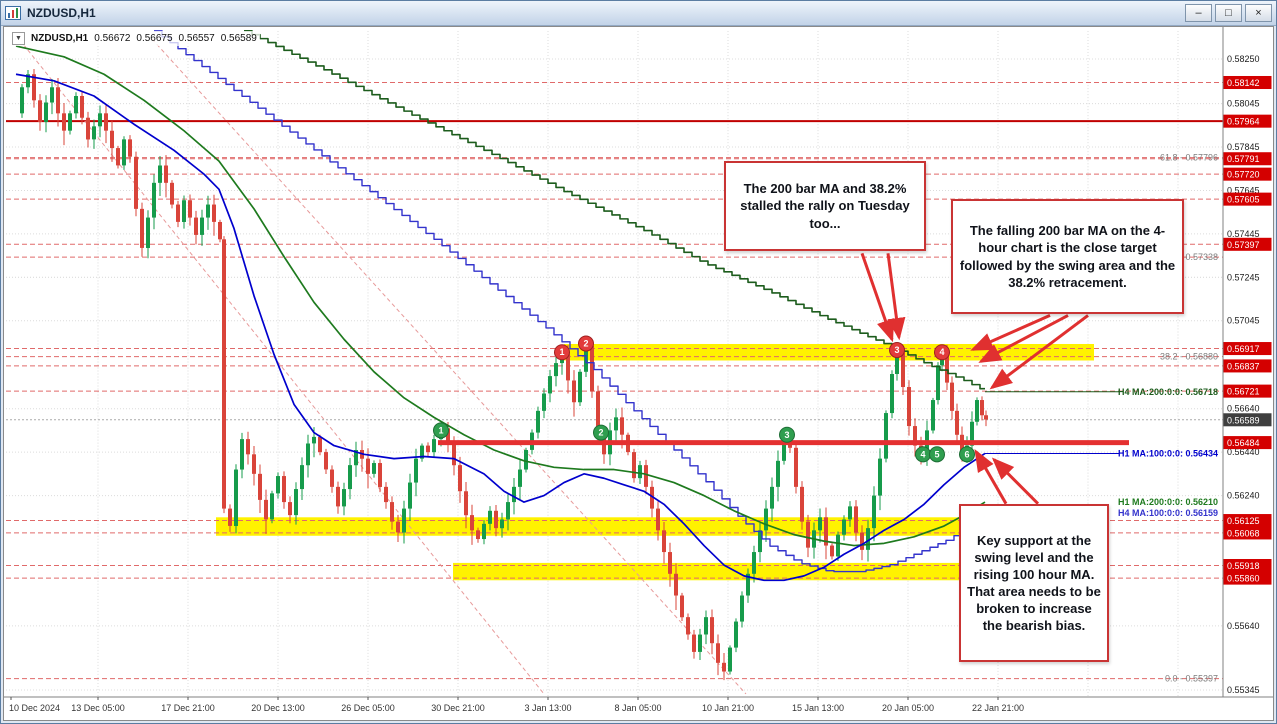  What do you see at coordinates (1243, 366) in the screenshot?
I see `price-level-badge-value: 0.56837` at bounding box center [1243, 366].